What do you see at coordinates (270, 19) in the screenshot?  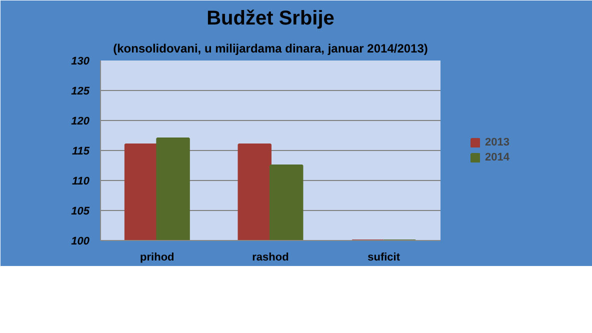 I see `chart-title: Budžet Srbije` at bounding box center [270, 19].